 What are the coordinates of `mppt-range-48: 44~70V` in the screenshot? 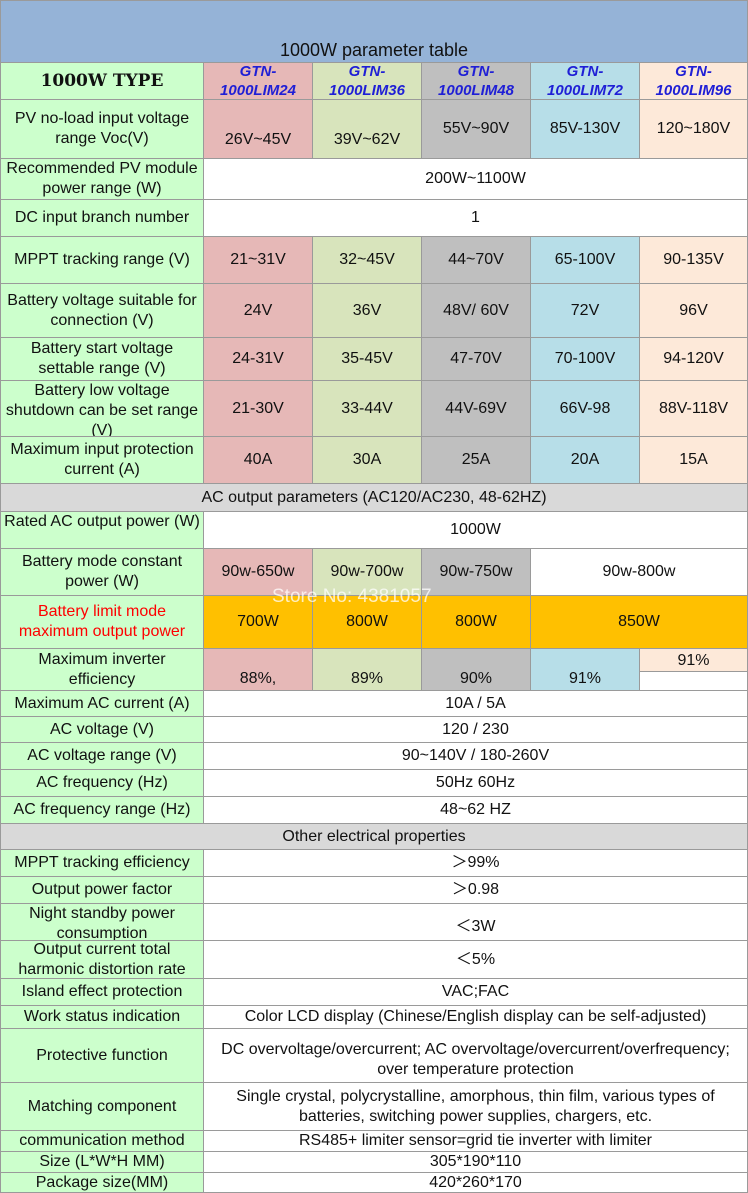 It's located at (476, 260).